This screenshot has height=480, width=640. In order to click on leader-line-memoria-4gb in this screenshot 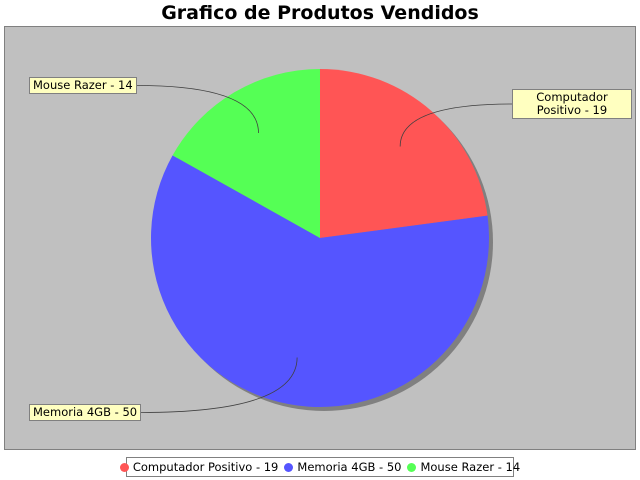, I will do `click(219, 385)`.